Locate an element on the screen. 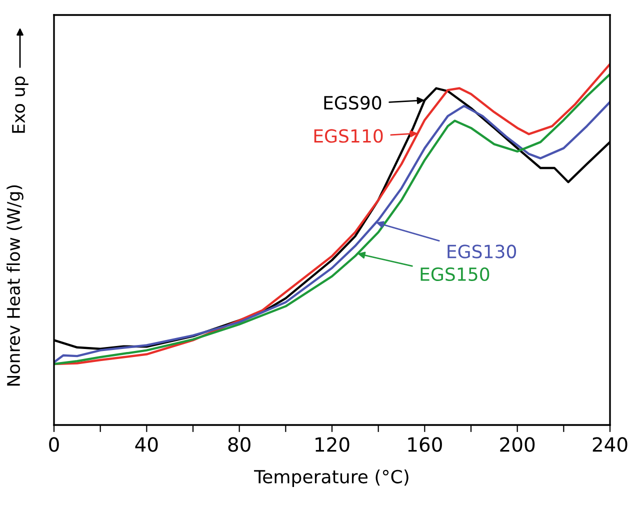  annotation: EGS110 is located at coordinates (348, 136).